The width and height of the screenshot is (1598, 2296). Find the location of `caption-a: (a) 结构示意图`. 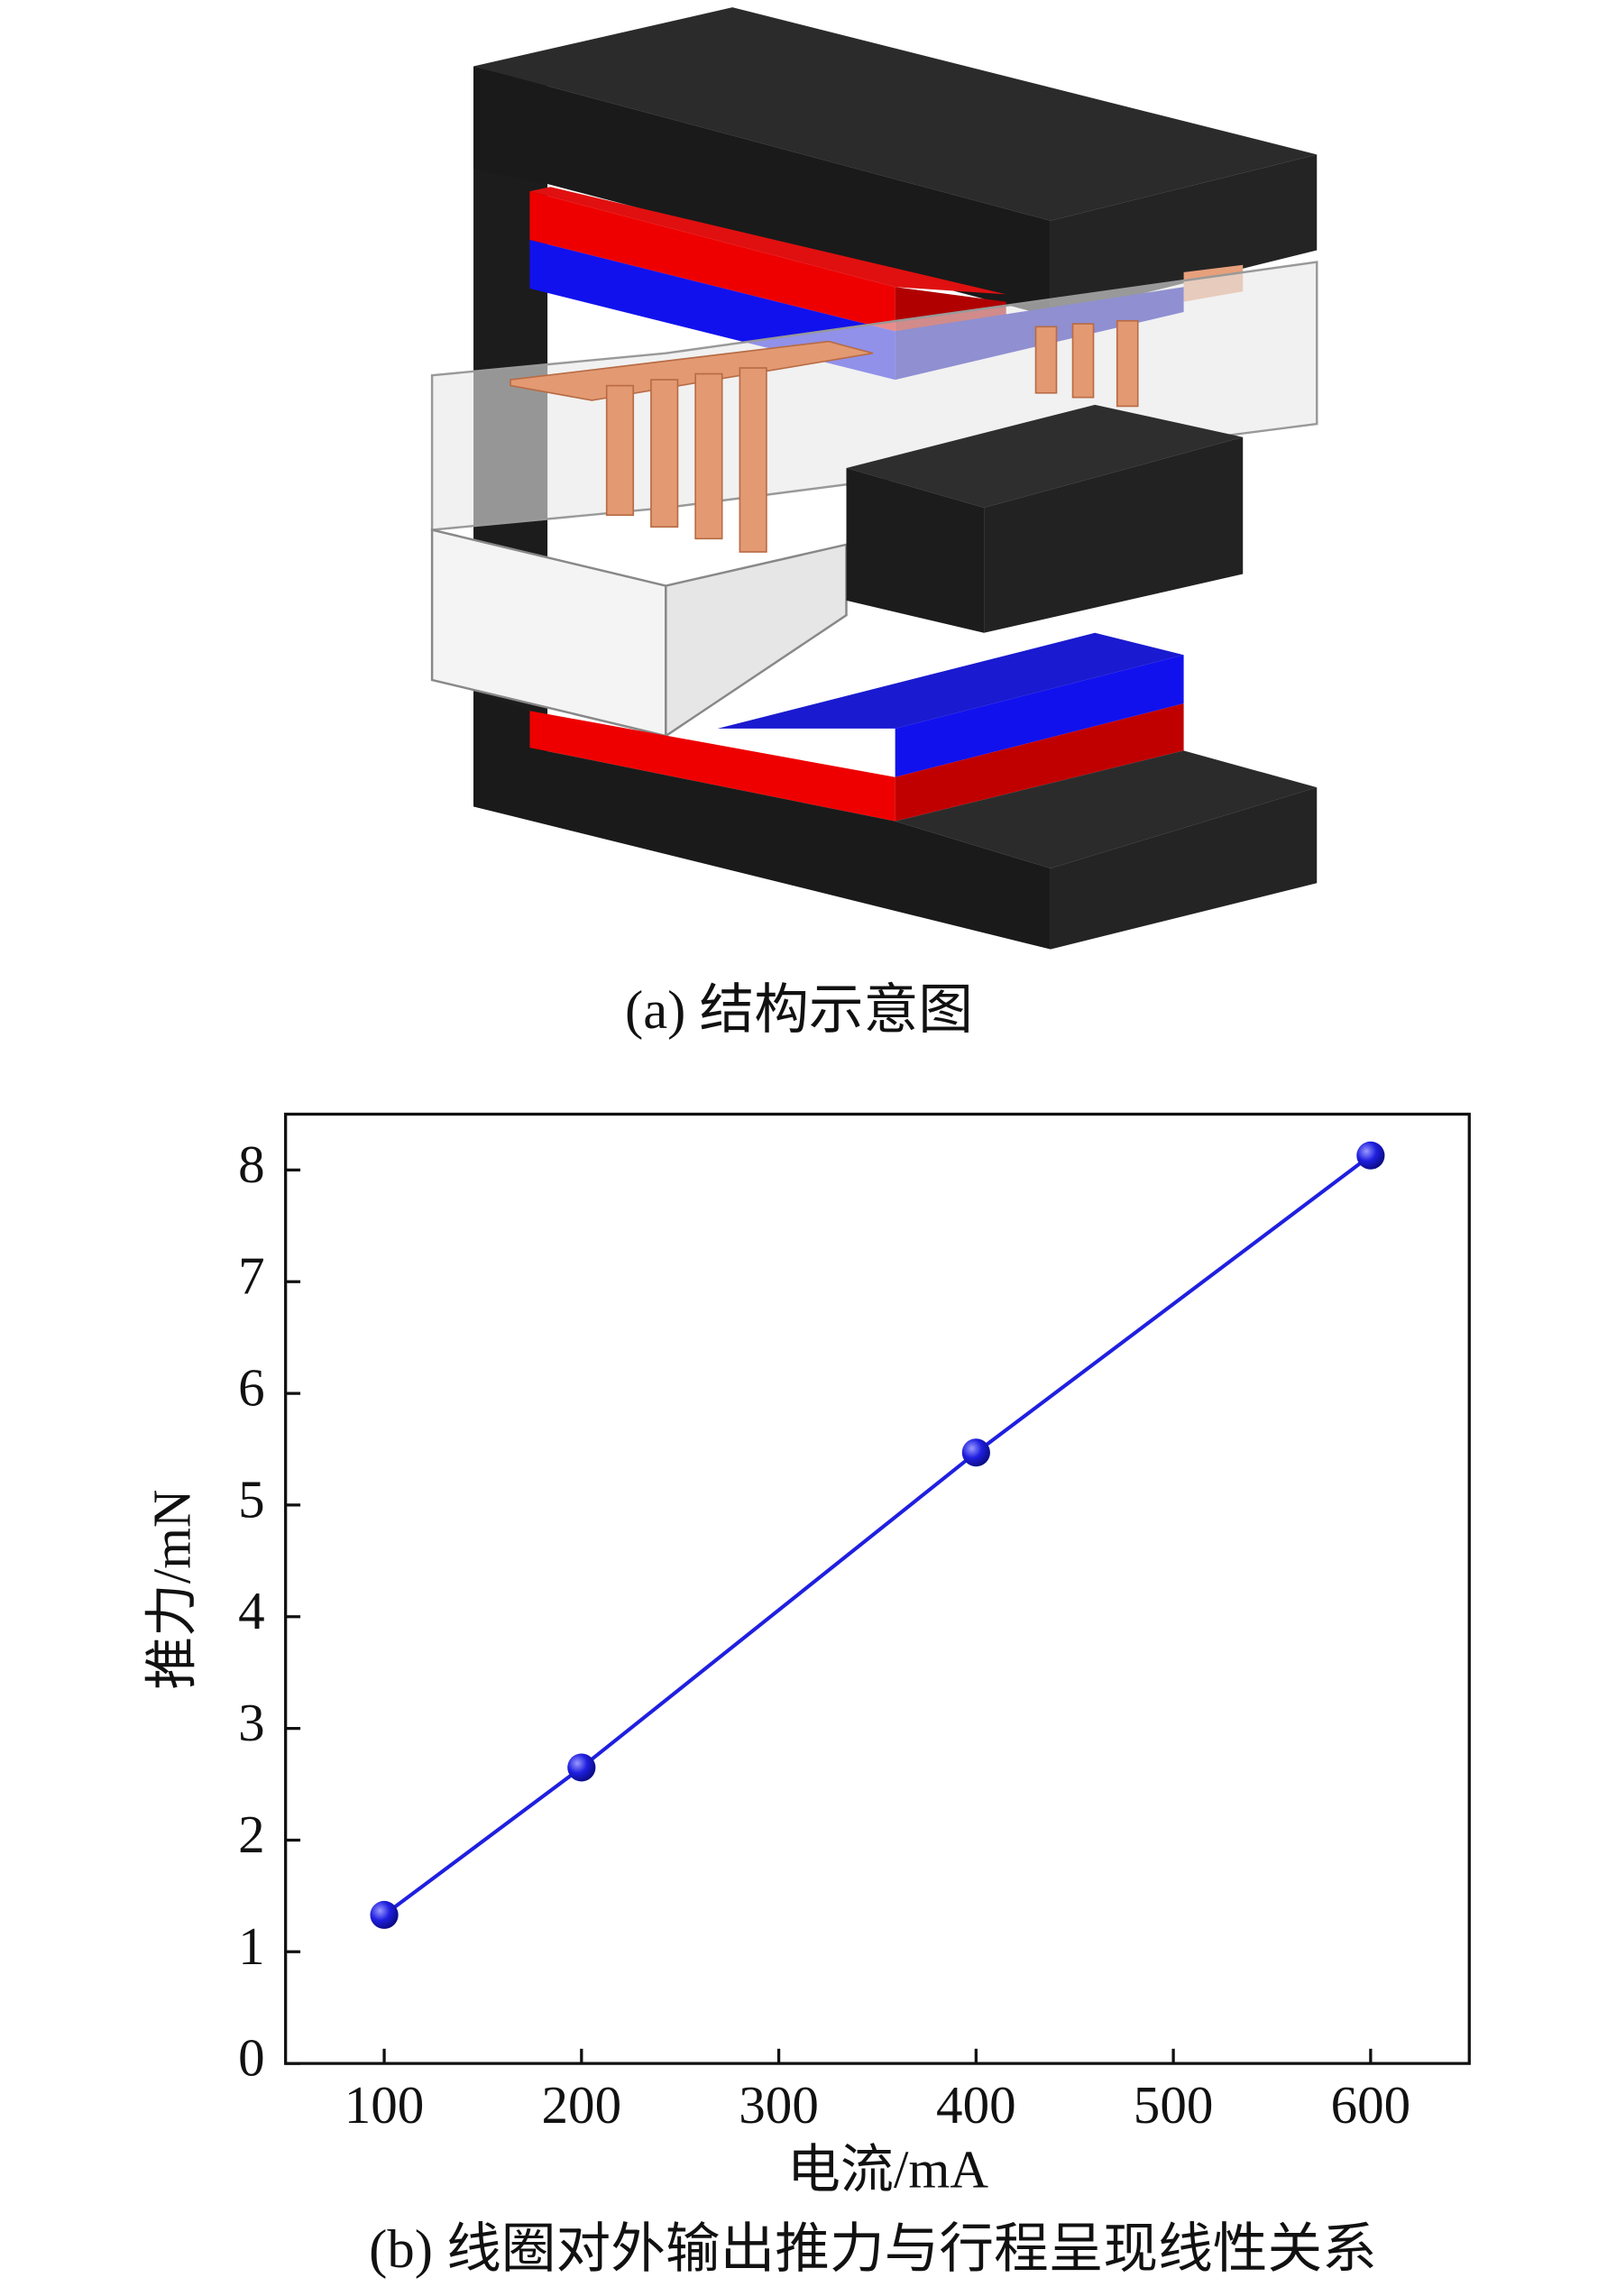

caption-a: (a) 结构示意图 is located at coordinates (799, 1010).